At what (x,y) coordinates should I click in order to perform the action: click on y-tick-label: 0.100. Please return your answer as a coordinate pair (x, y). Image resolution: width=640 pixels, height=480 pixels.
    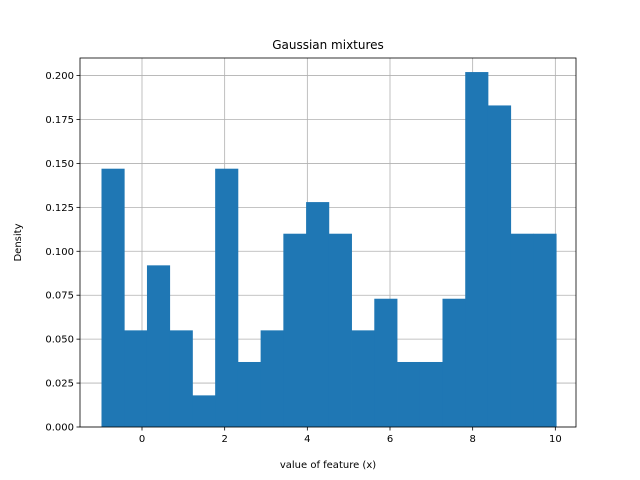
    Looking at the image, I should click on (59, 252).